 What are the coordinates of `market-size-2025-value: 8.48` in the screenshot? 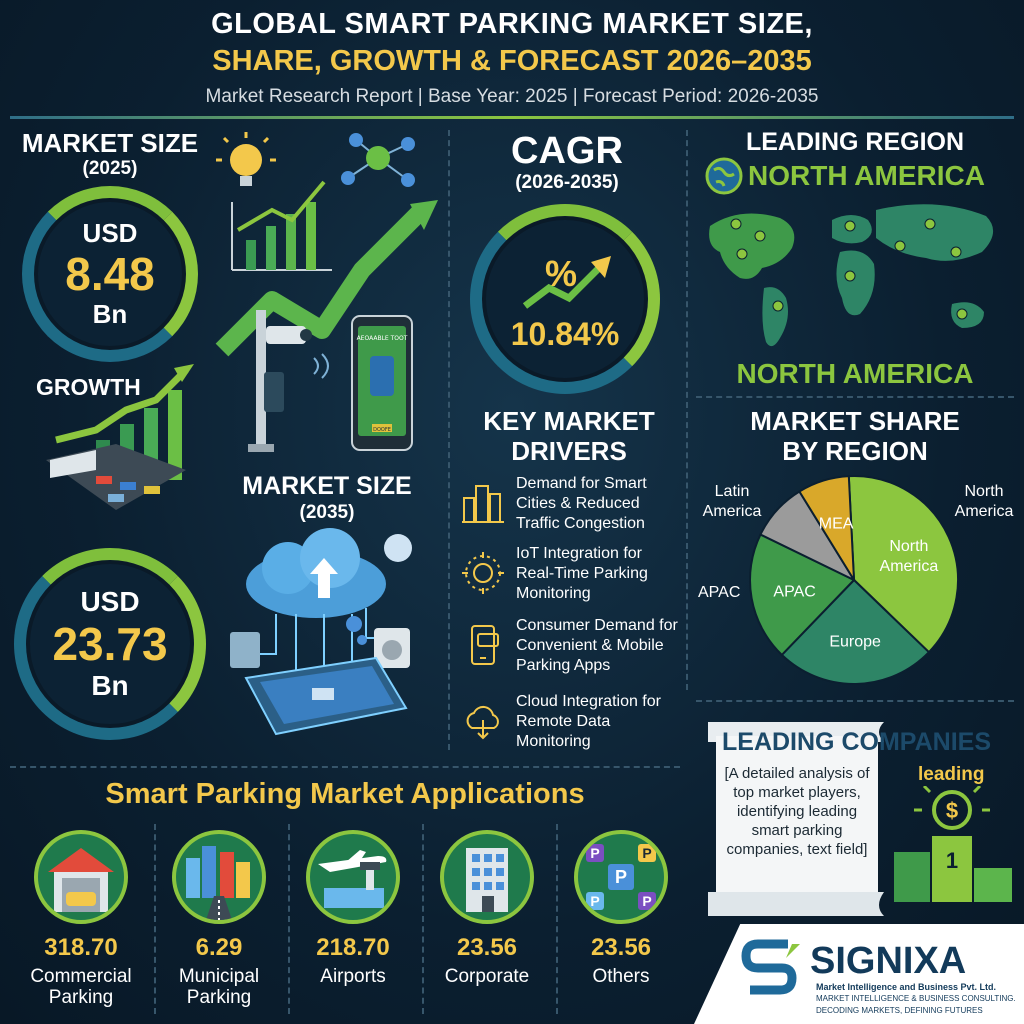 It's located at (110, 274).